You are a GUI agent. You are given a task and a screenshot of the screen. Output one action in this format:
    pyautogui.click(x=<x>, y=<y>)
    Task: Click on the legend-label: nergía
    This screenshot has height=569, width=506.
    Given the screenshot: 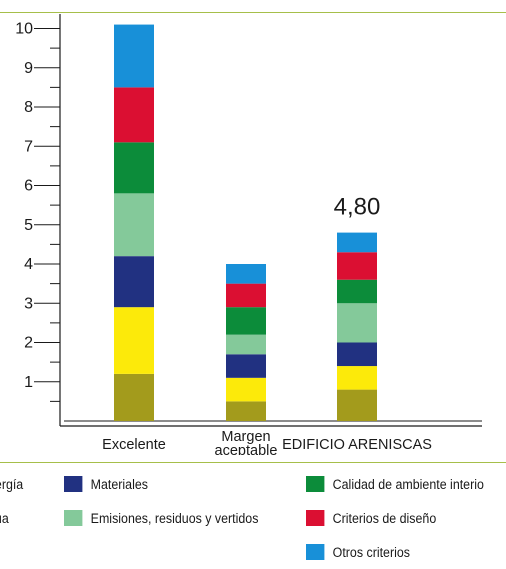 What is the action you would take?
    pyautogui.click(x=12, y=484)
    